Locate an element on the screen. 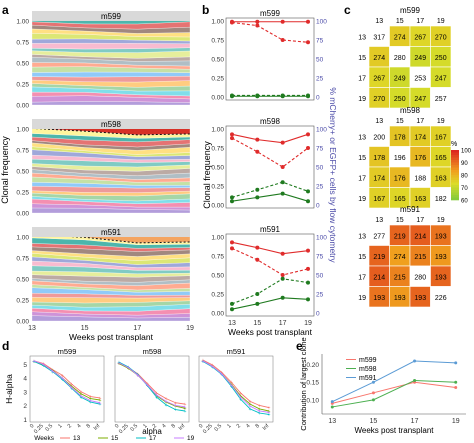  facet-title-m598: m598 is located at coordinates (111, 124).